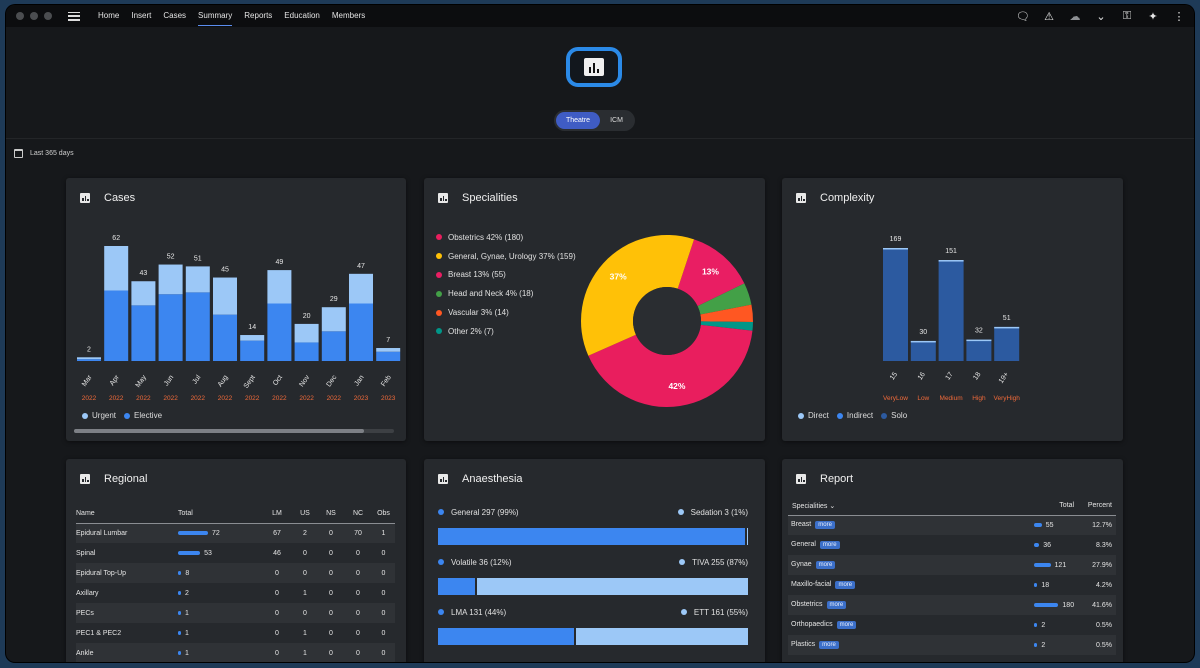 This screenshot has width=1200, height=668. Describe the element at coordinates (235, 573) in the screenshot. I see `table-row: Epidural Top-Up 8 0 0 0 0 0` at that location.